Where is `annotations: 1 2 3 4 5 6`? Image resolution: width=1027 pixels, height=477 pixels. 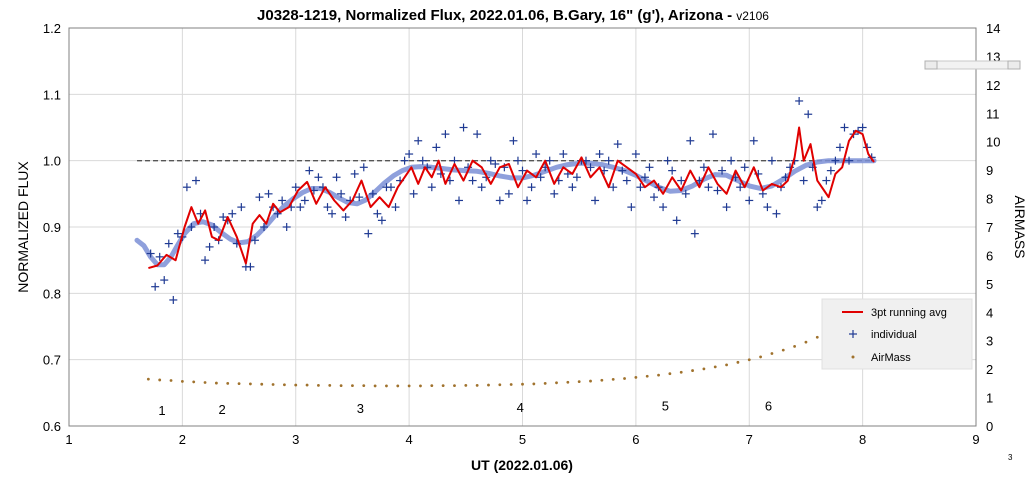
annotations: 1 2 3 4 5 6 is located at coordinates (465, 408).